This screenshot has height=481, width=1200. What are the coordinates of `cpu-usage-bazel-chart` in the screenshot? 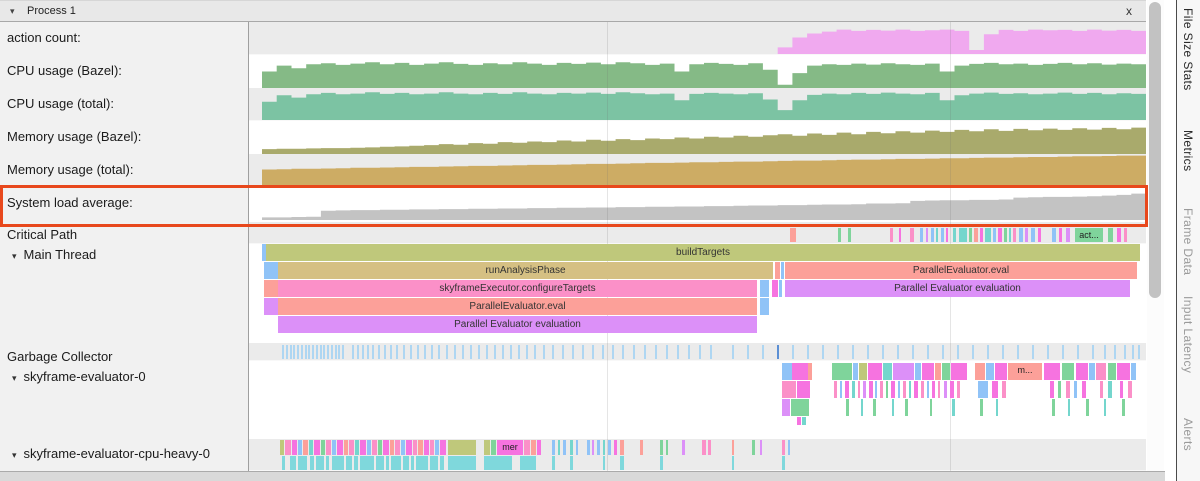 It's located at (697, 71).